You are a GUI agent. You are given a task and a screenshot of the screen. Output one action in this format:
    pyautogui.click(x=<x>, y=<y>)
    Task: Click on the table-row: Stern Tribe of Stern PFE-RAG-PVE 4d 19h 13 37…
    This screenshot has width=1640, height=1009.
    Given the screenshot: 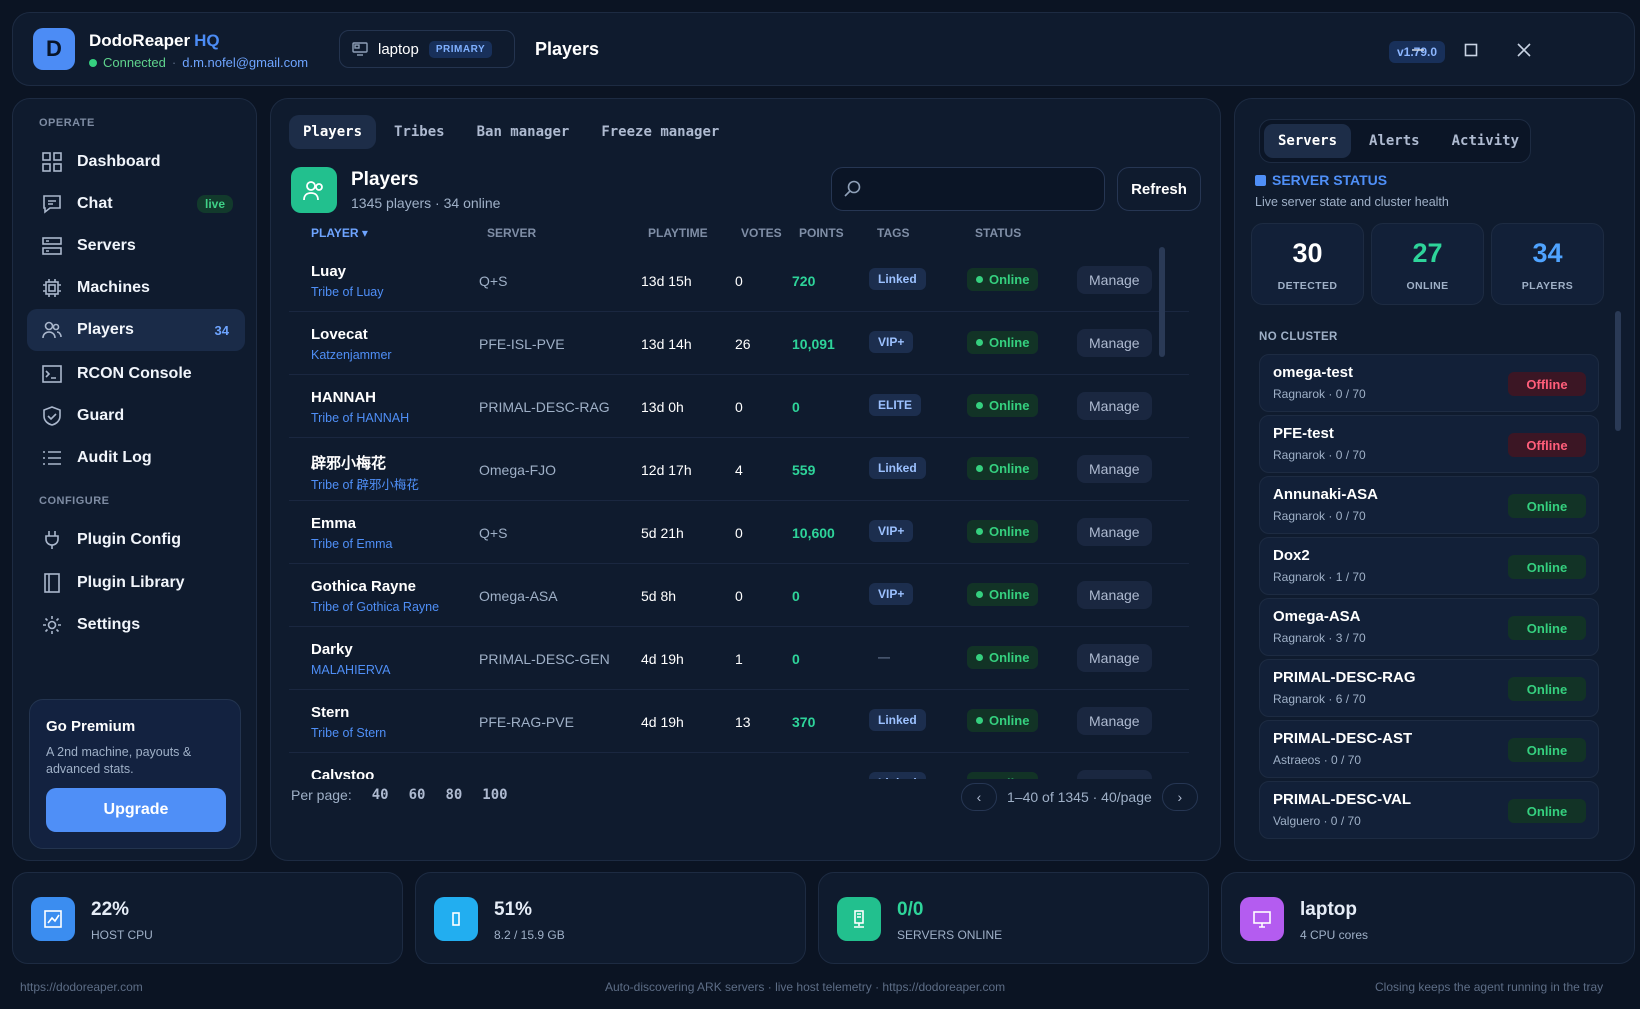 What is the action you would take?
    pyautogui.click(x=739, y=721)
    